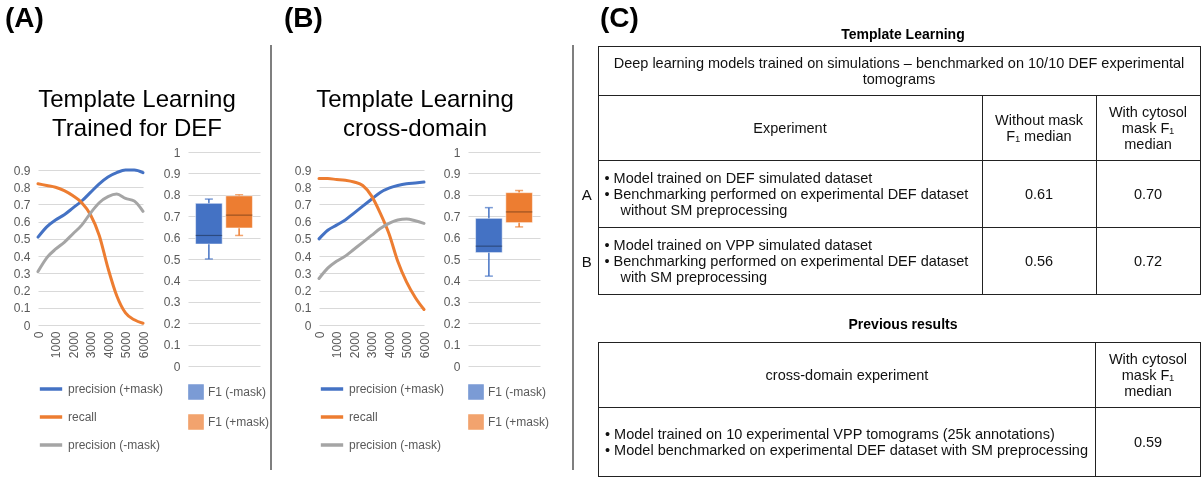 The height and width of the screenshot is (478, 1201). Describe the element at coordinates (903, 34) in the screenshot. I see `text: Template Learning` at that location.